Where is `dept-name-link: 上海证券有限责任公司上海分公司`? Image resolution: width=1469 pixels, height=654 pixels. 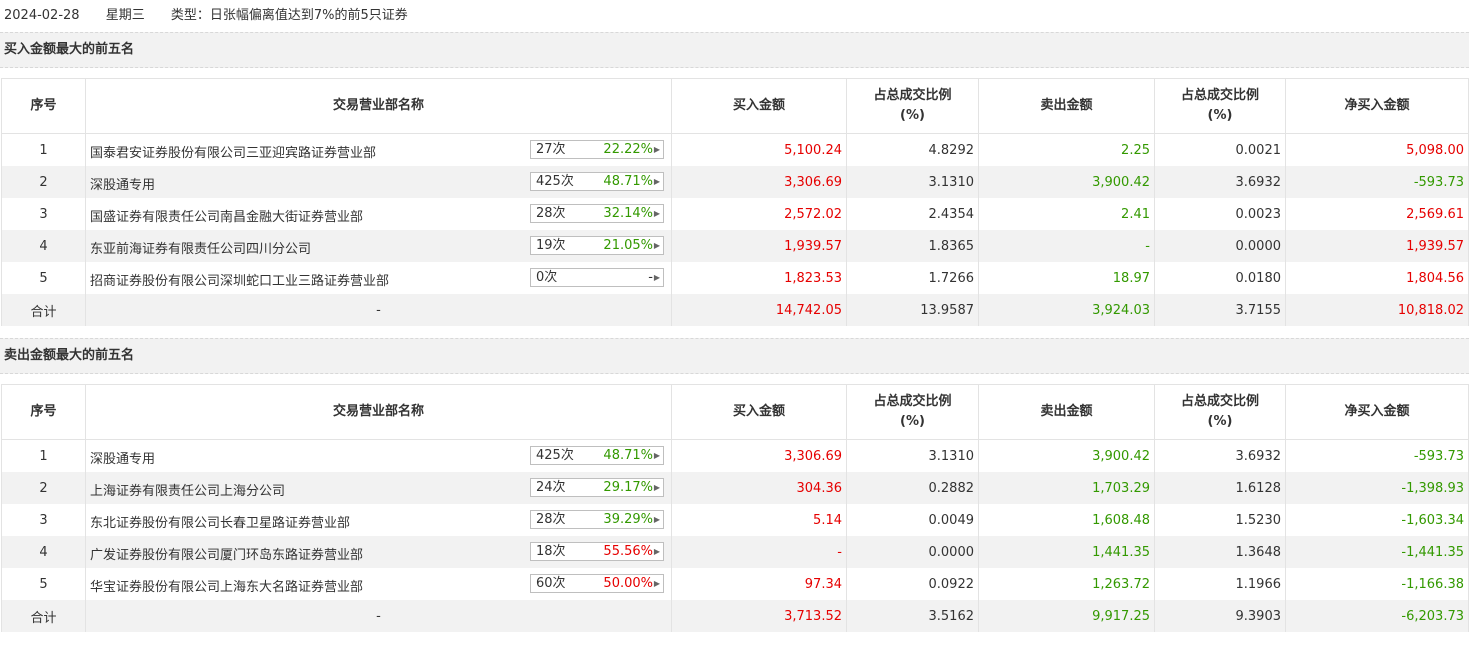
dept-name-link: 上海证券有限责任公司上海分公司 is located at coordinates (188, 491).